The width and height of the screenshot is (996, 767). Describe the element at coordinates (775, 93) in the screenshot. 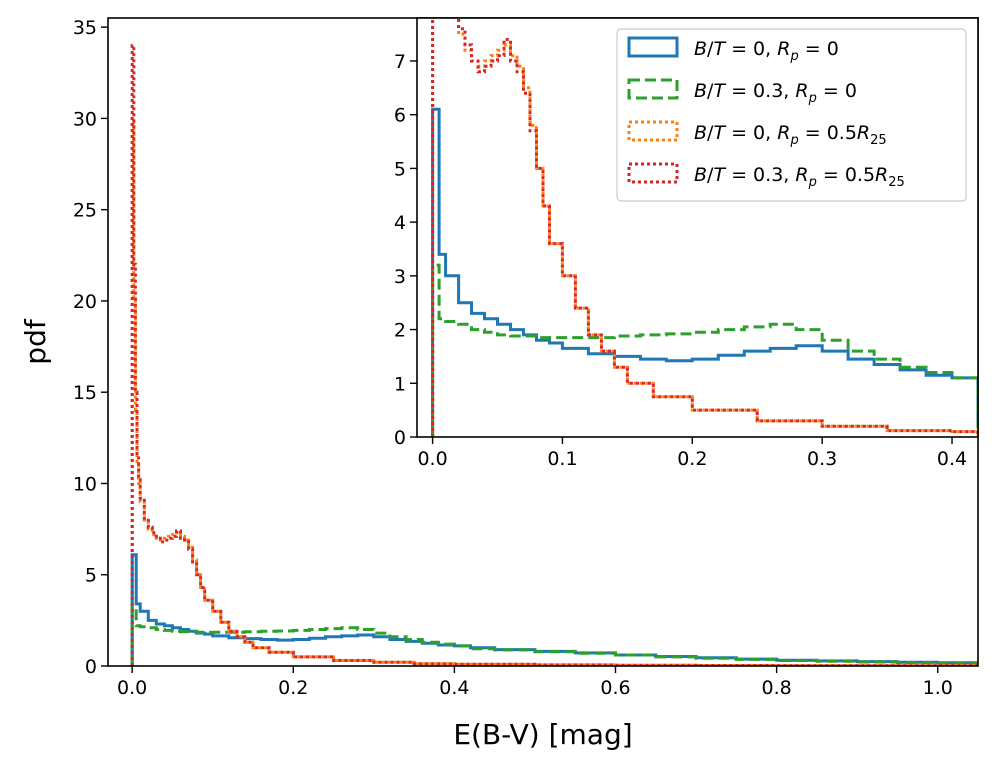

I see `legend-label-bt03-rp0: B/T = 0.3, Rp = 0` at that location.